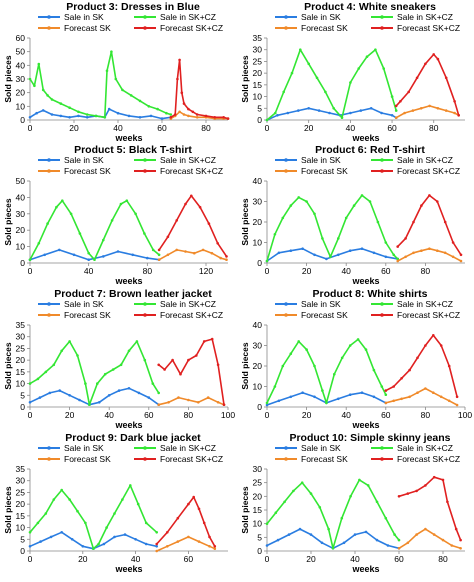  What do you see at coordinates (311, 559) in the screenshot?
I see `x-tick-label: 20` at bounding box center [311, 559].